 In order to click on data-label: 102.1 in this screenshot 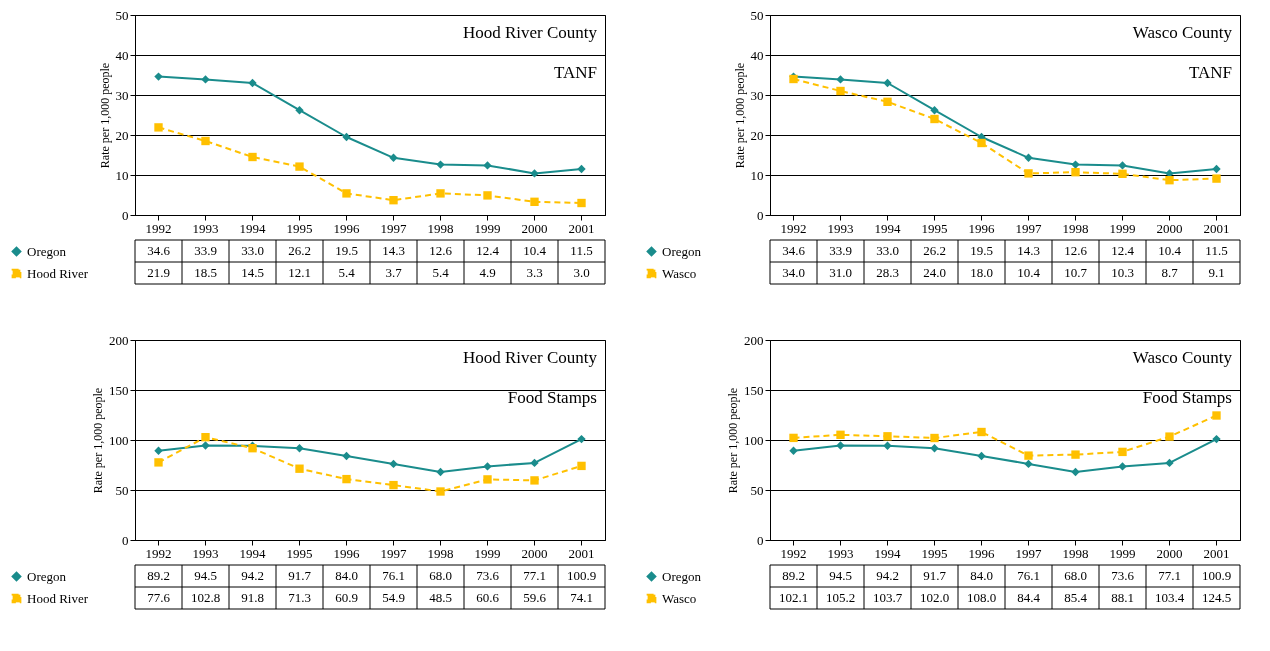, I will do `click(793, 597)`.